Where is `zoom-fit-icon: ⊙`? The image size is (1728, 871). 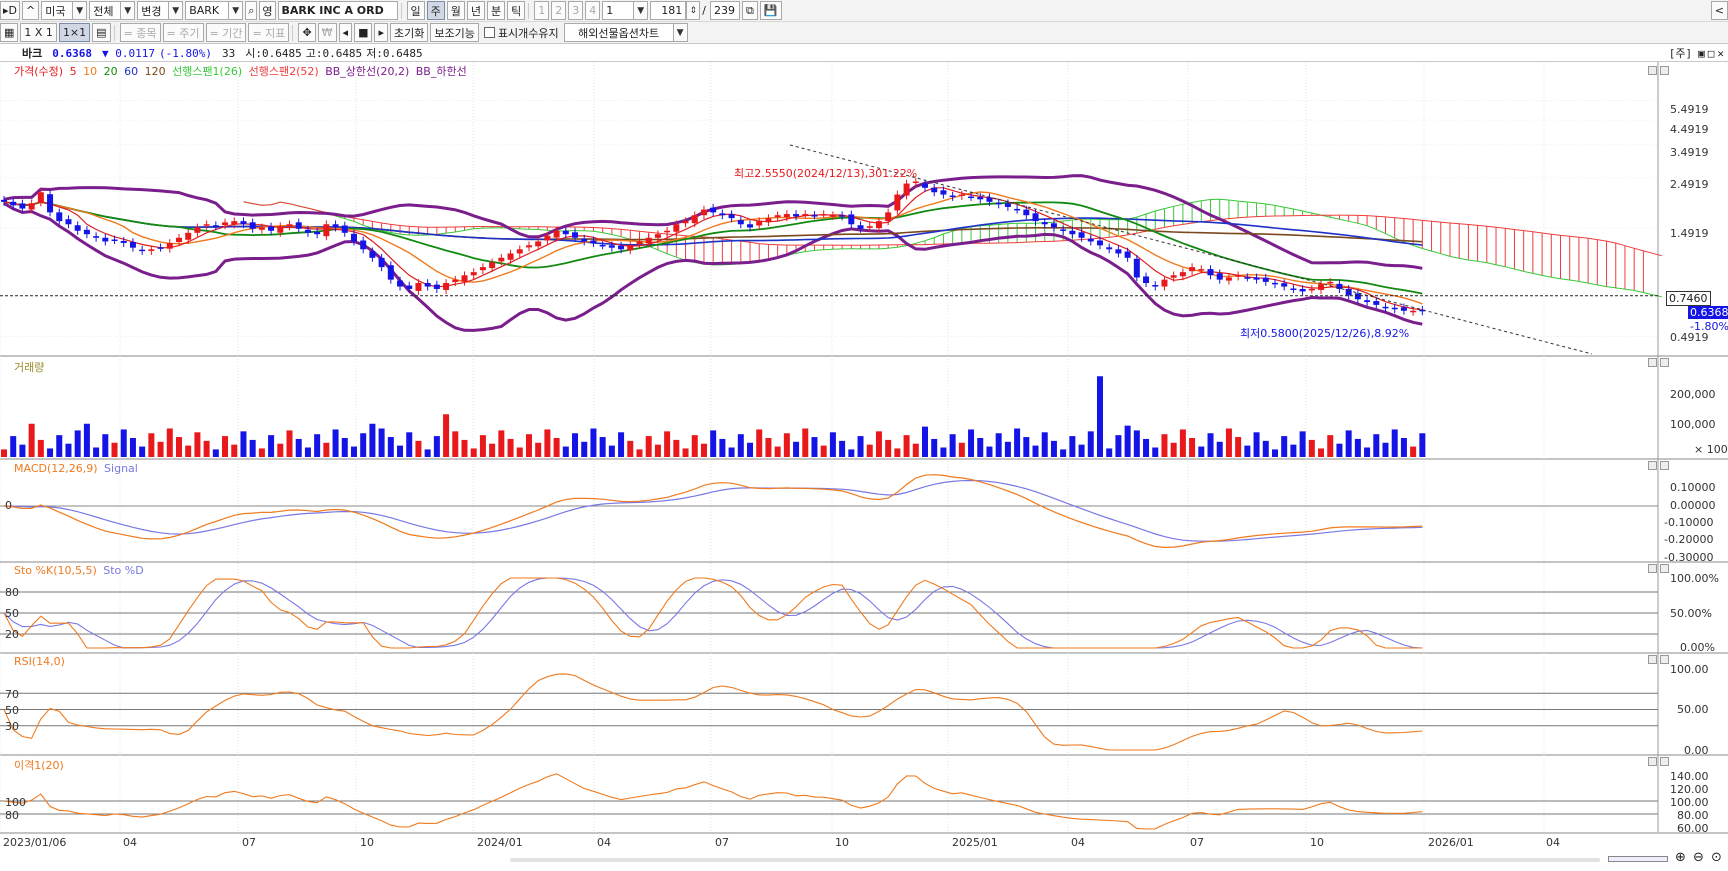
zoom-fit-icon: ⊙ is located at coordinates (1716, 857).